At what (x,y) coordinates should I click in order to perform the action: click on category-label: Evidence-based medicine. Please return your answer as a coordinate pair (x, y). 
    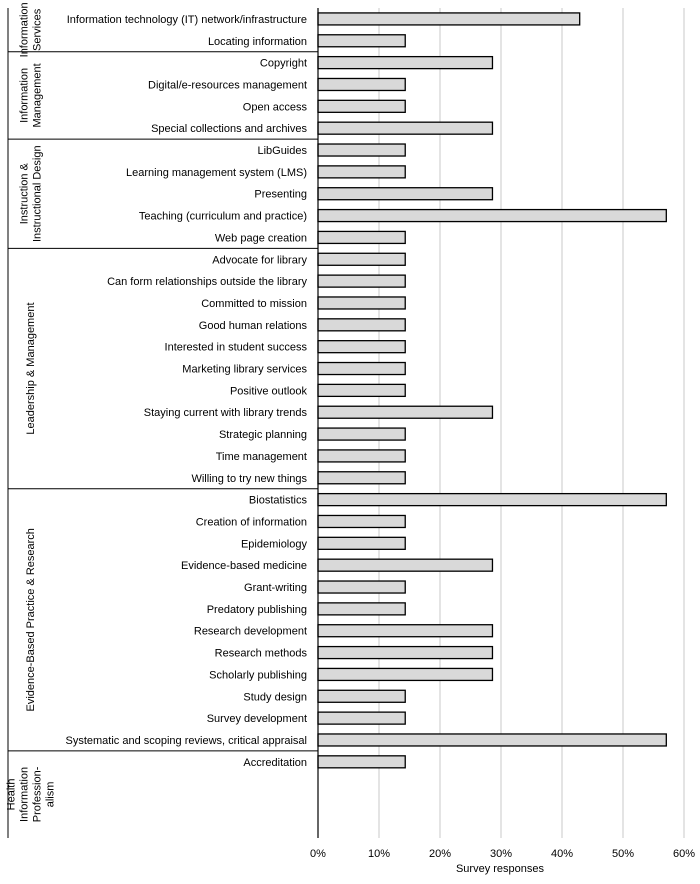
    Looking at the image, I should click on (244, 566).